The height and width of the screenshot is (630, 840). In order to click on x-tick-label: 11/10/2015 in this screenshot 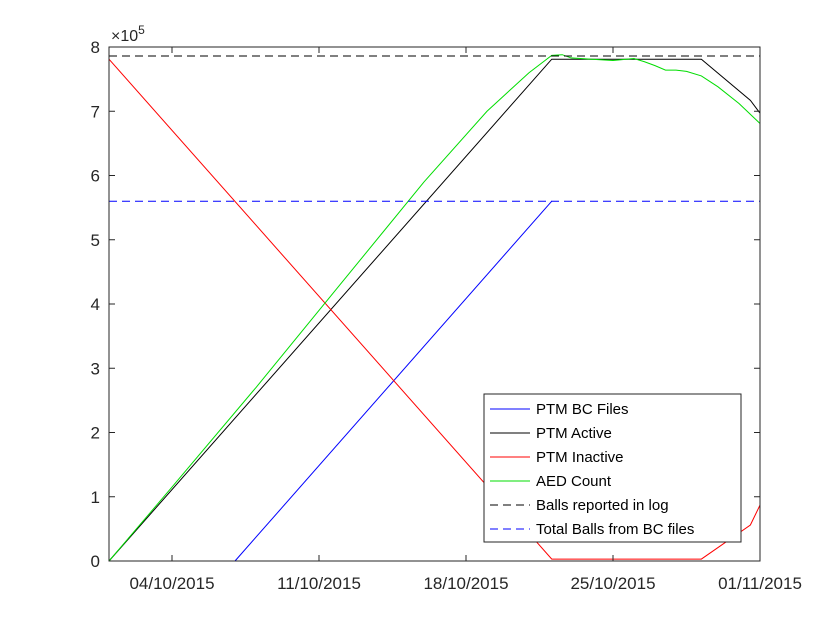, I will do `click(319, 583)`.